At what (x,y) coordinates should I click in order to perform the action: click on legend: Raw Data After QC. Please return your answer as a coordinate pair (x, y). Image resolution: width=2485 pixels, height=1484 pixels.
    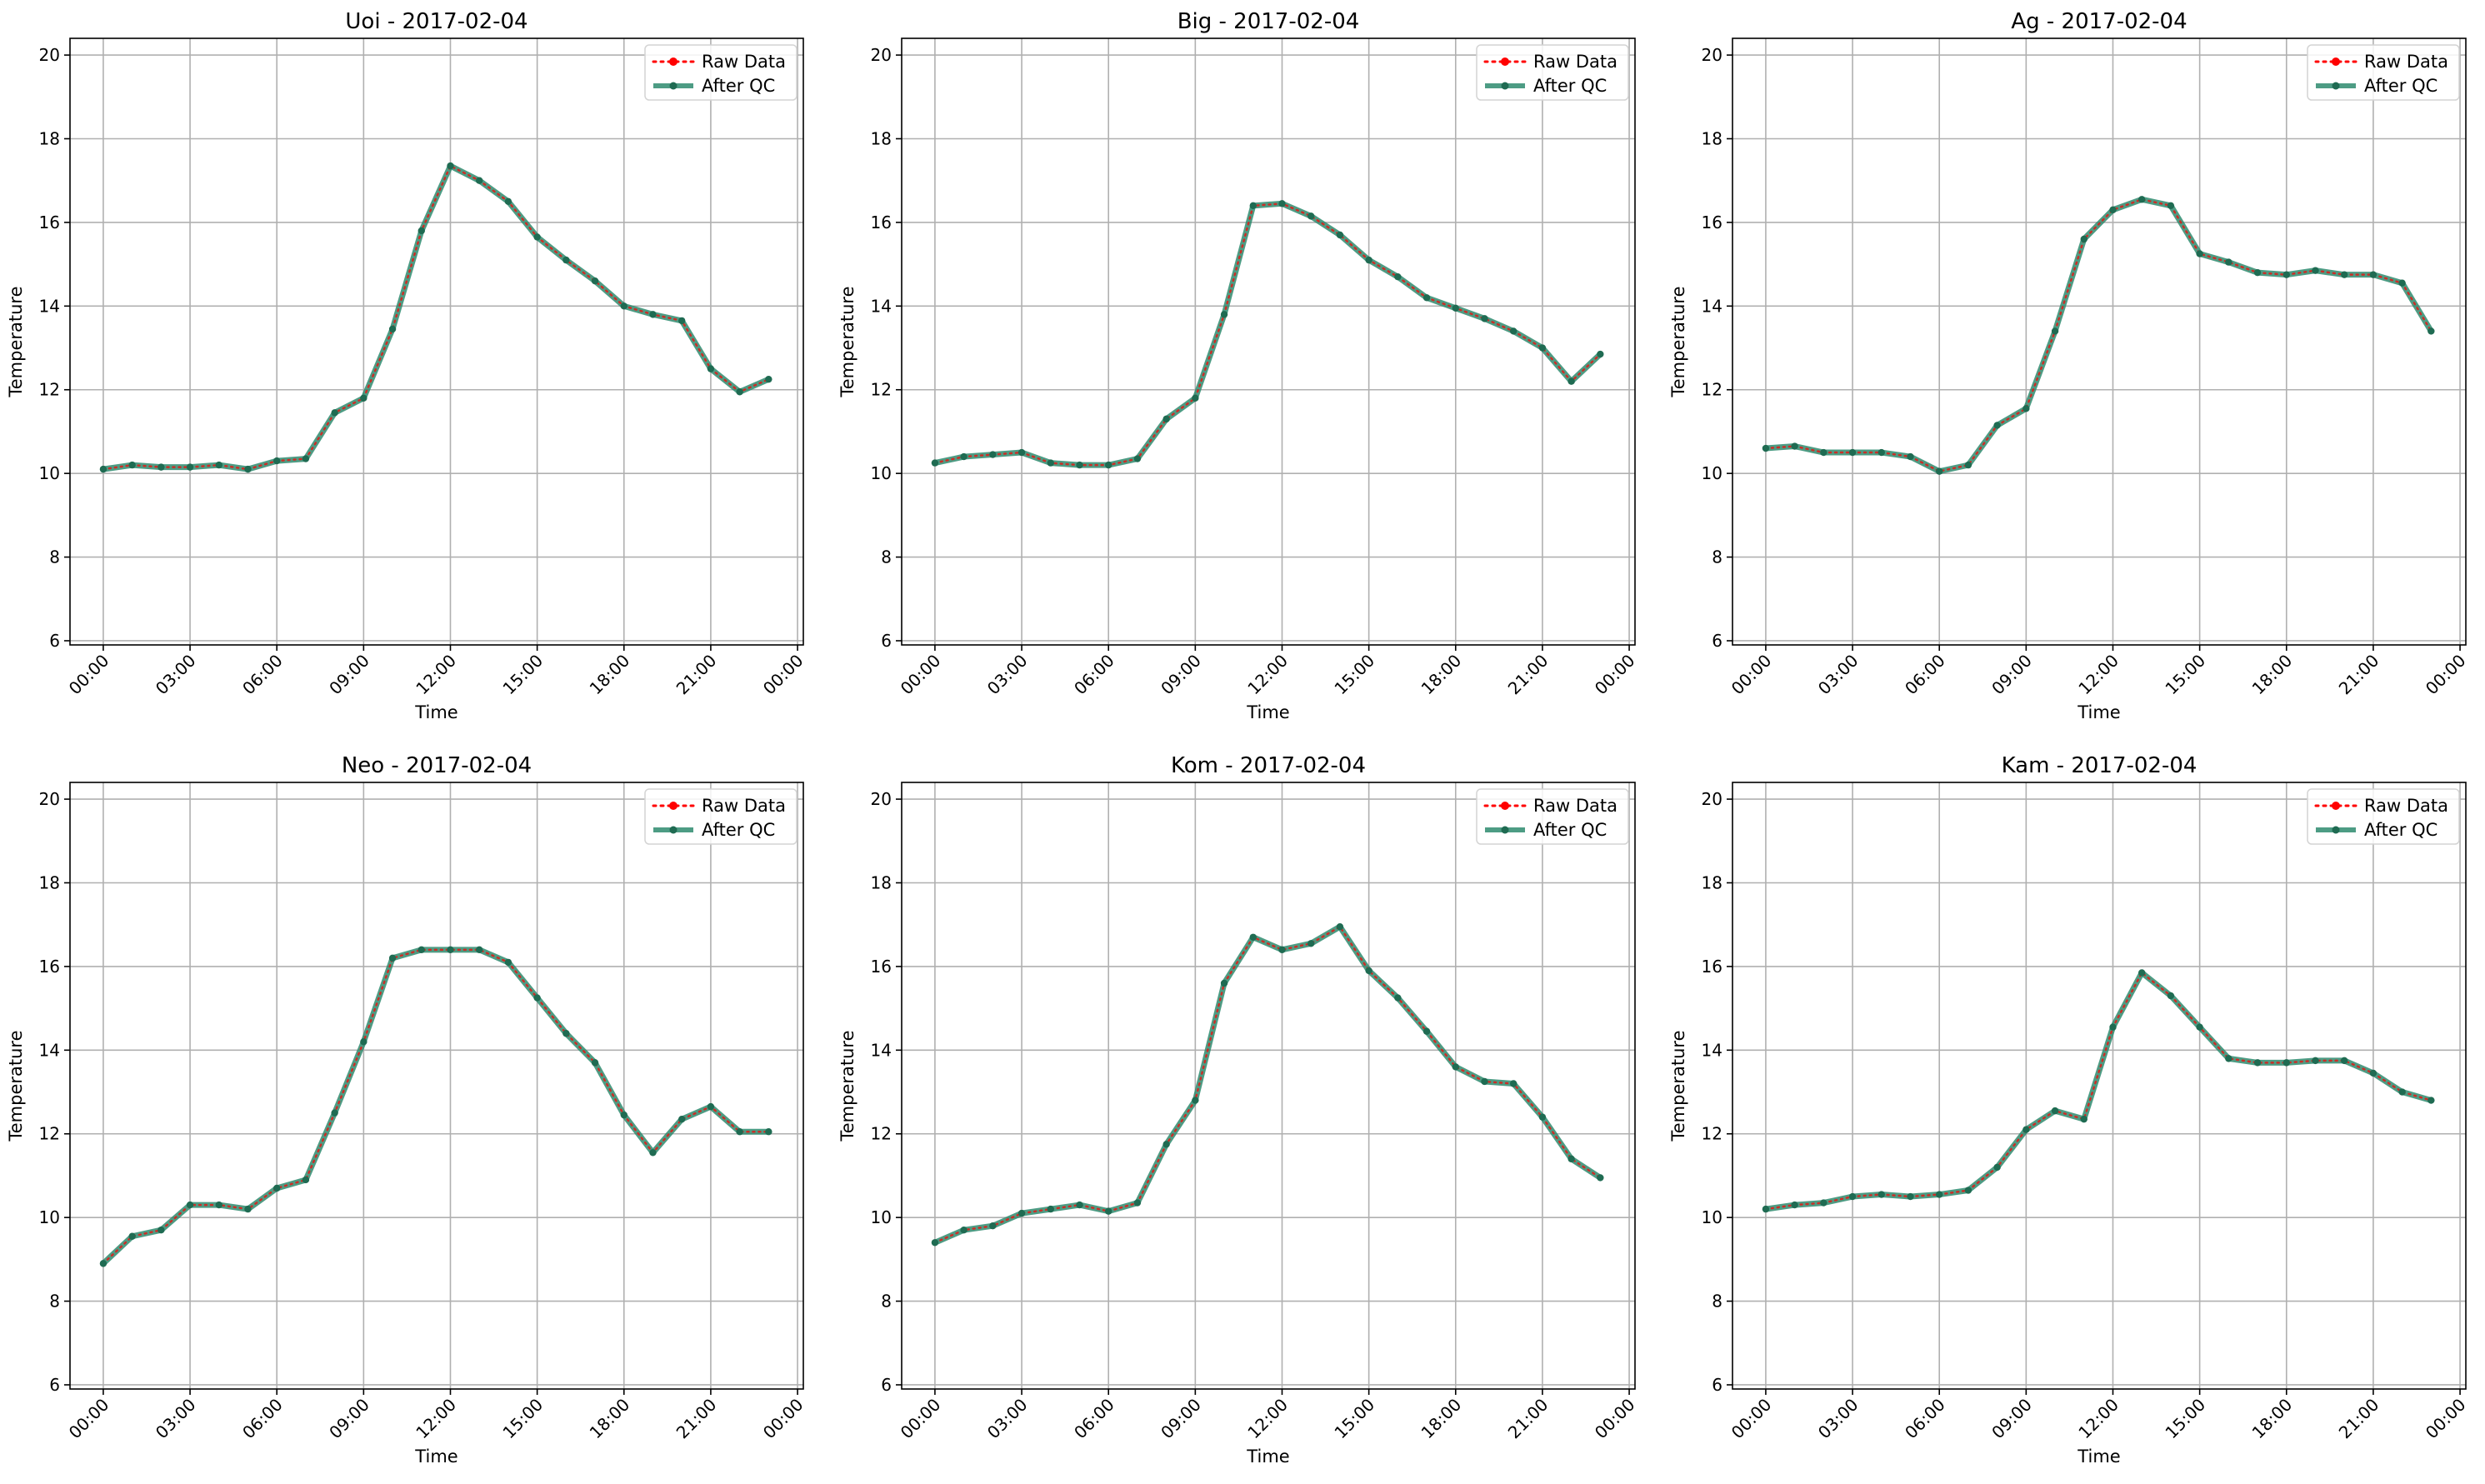
    Looking at the image, I should click on (1552, 816).